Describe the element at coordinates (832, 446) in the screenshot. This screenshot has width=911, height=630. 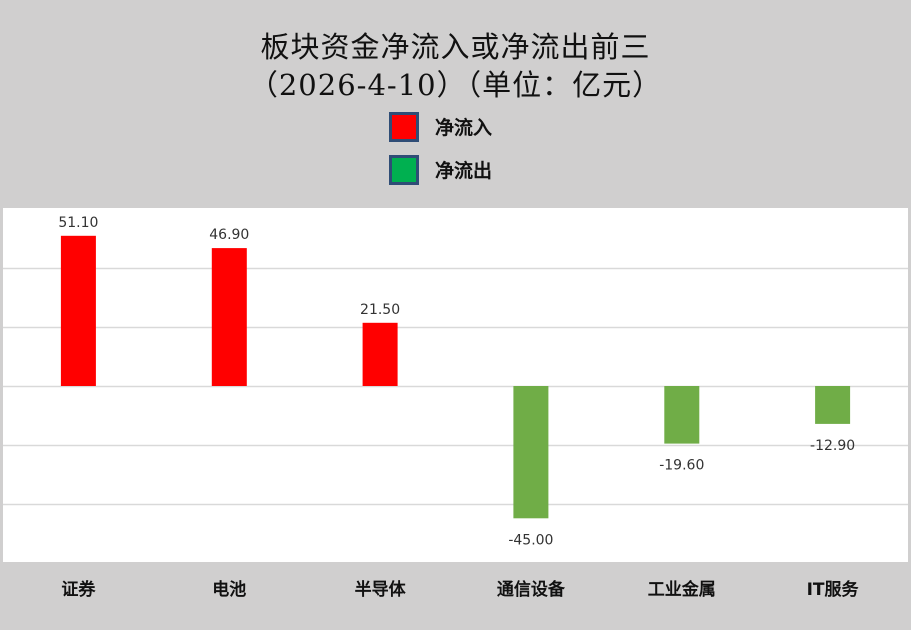
I see `data-label: -12.90` at that location.